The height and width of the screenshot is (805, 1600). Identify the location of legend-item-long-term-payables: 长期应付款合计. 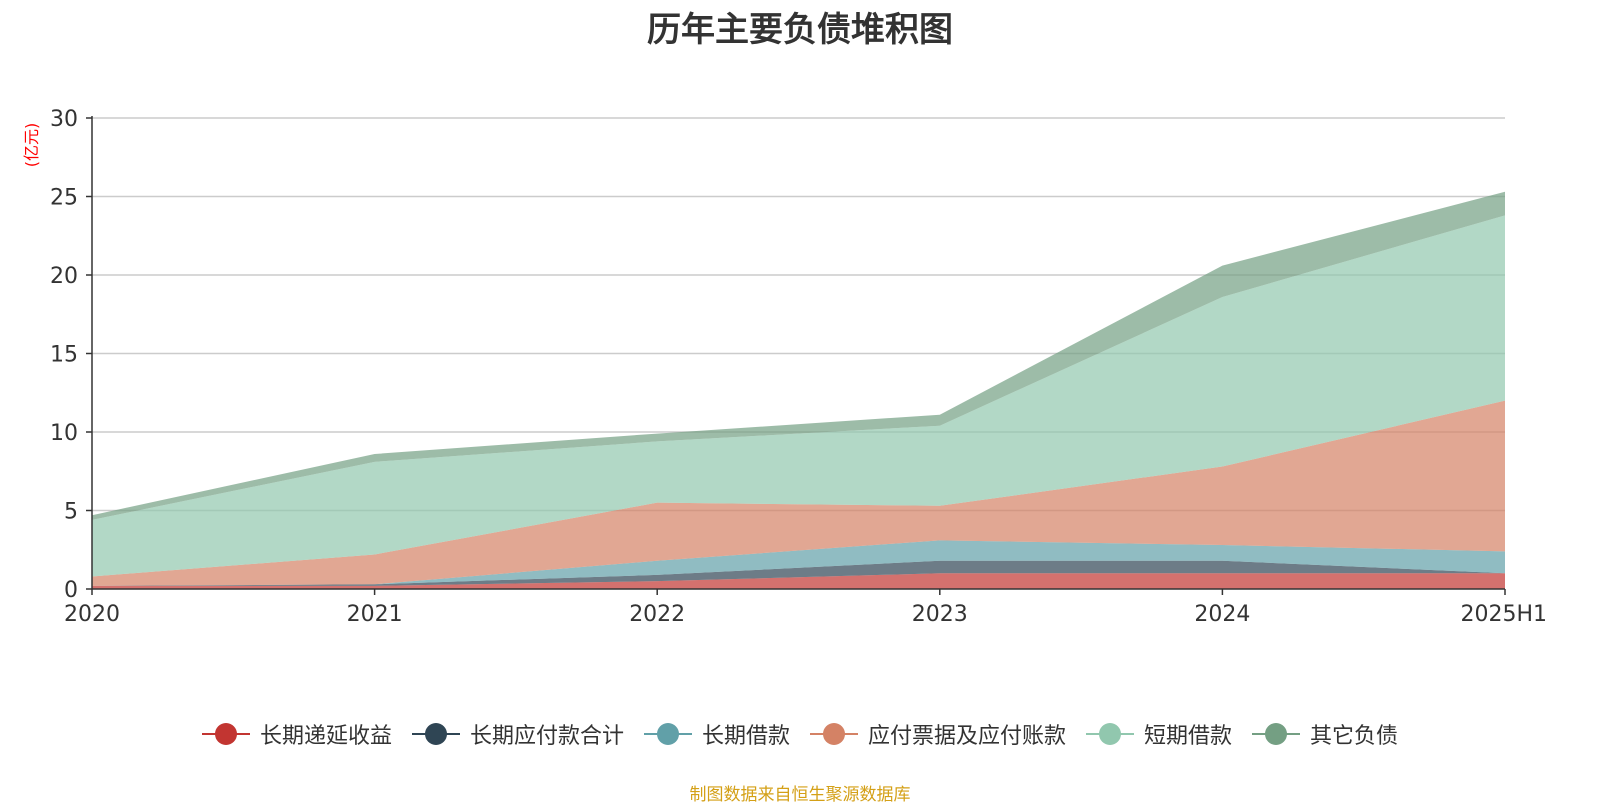
(517, 734).